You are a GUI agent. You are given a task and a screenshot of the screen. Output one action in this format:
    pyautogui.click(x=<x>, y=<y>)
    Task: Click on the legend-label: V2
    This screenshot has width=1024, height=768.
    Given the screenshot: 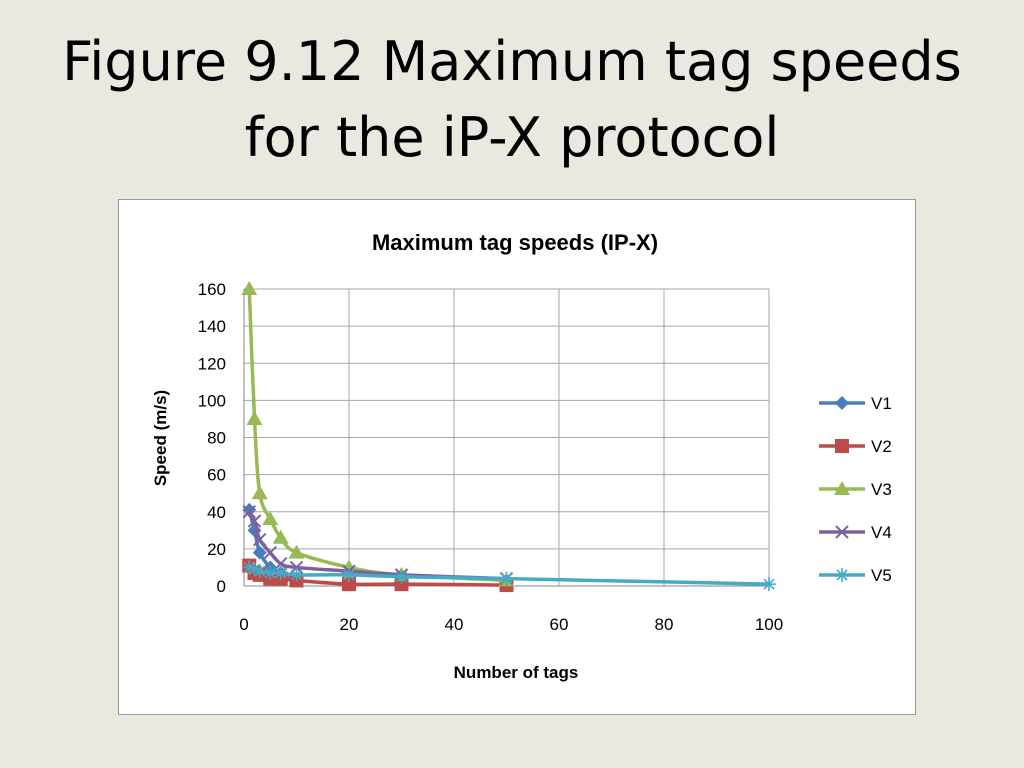 What is the action you would take?
    pyautogui.click(x=881, y=446)
    